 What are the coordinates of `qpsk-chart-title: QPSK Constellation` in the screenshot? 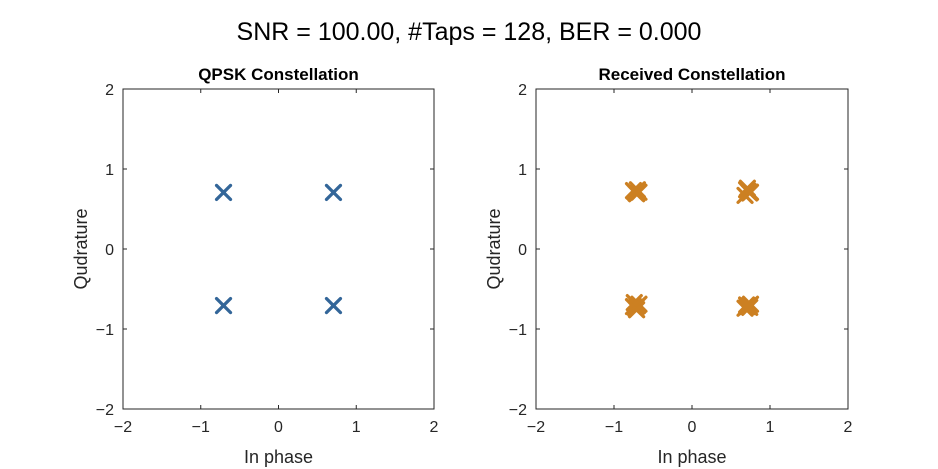 It's located at (278, 74).